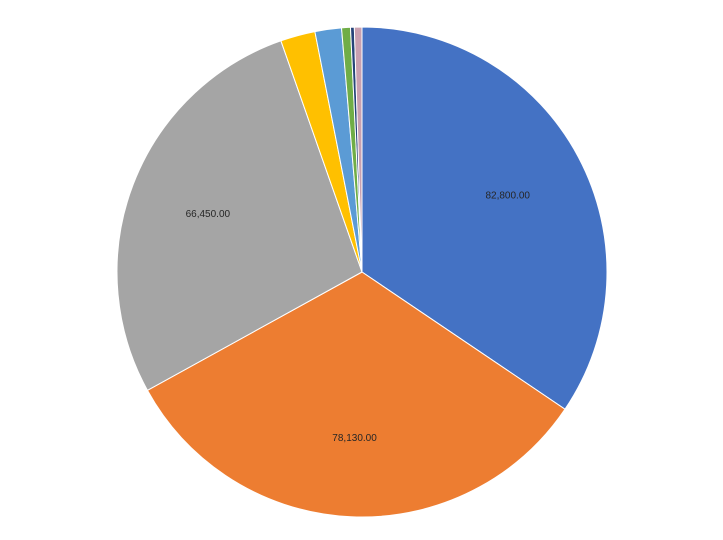 The image size is (723, 540). What do you see at coordinates (507, 196) in the screenshot?
I see `pie-data-label-1: 82,800.00` at bounding box center [507, 196].